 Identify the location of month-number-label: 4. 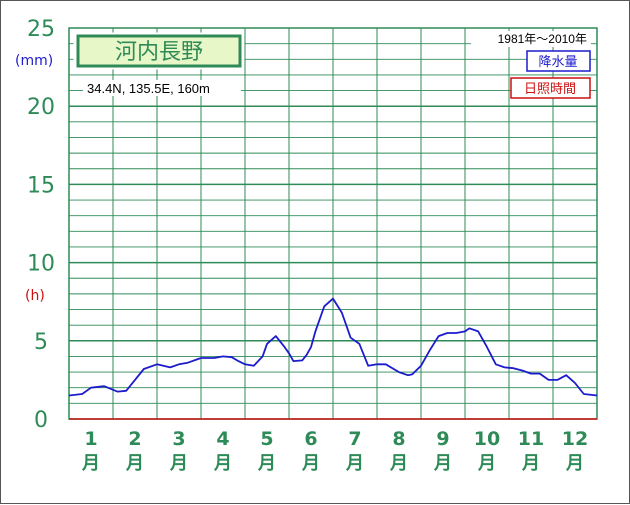
(222, 439).